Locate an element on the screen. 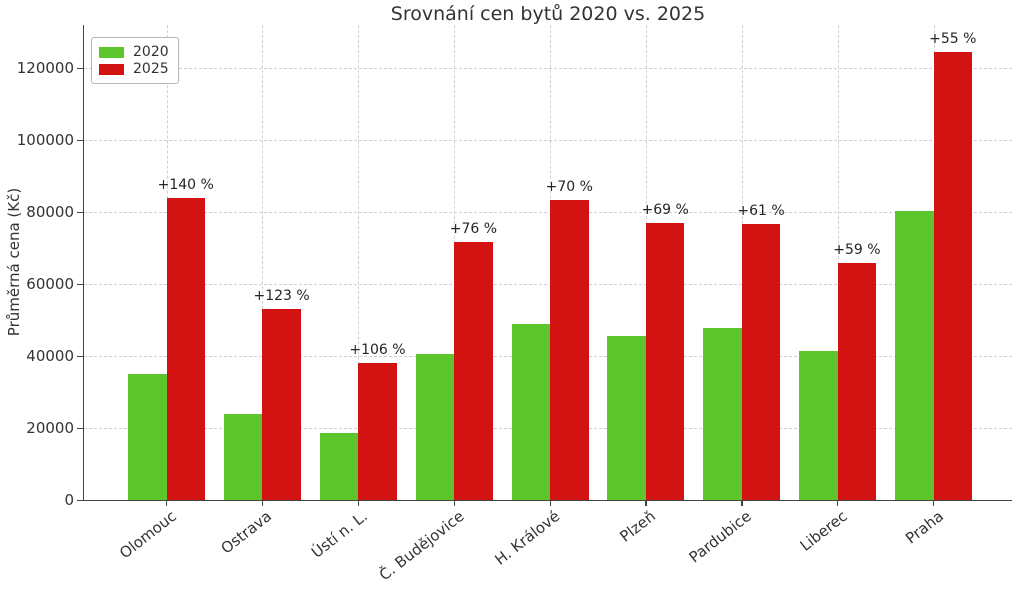 This screenshot has width=1024, height=594. bar-2025-olomouc is located at coordinates (185, 348).